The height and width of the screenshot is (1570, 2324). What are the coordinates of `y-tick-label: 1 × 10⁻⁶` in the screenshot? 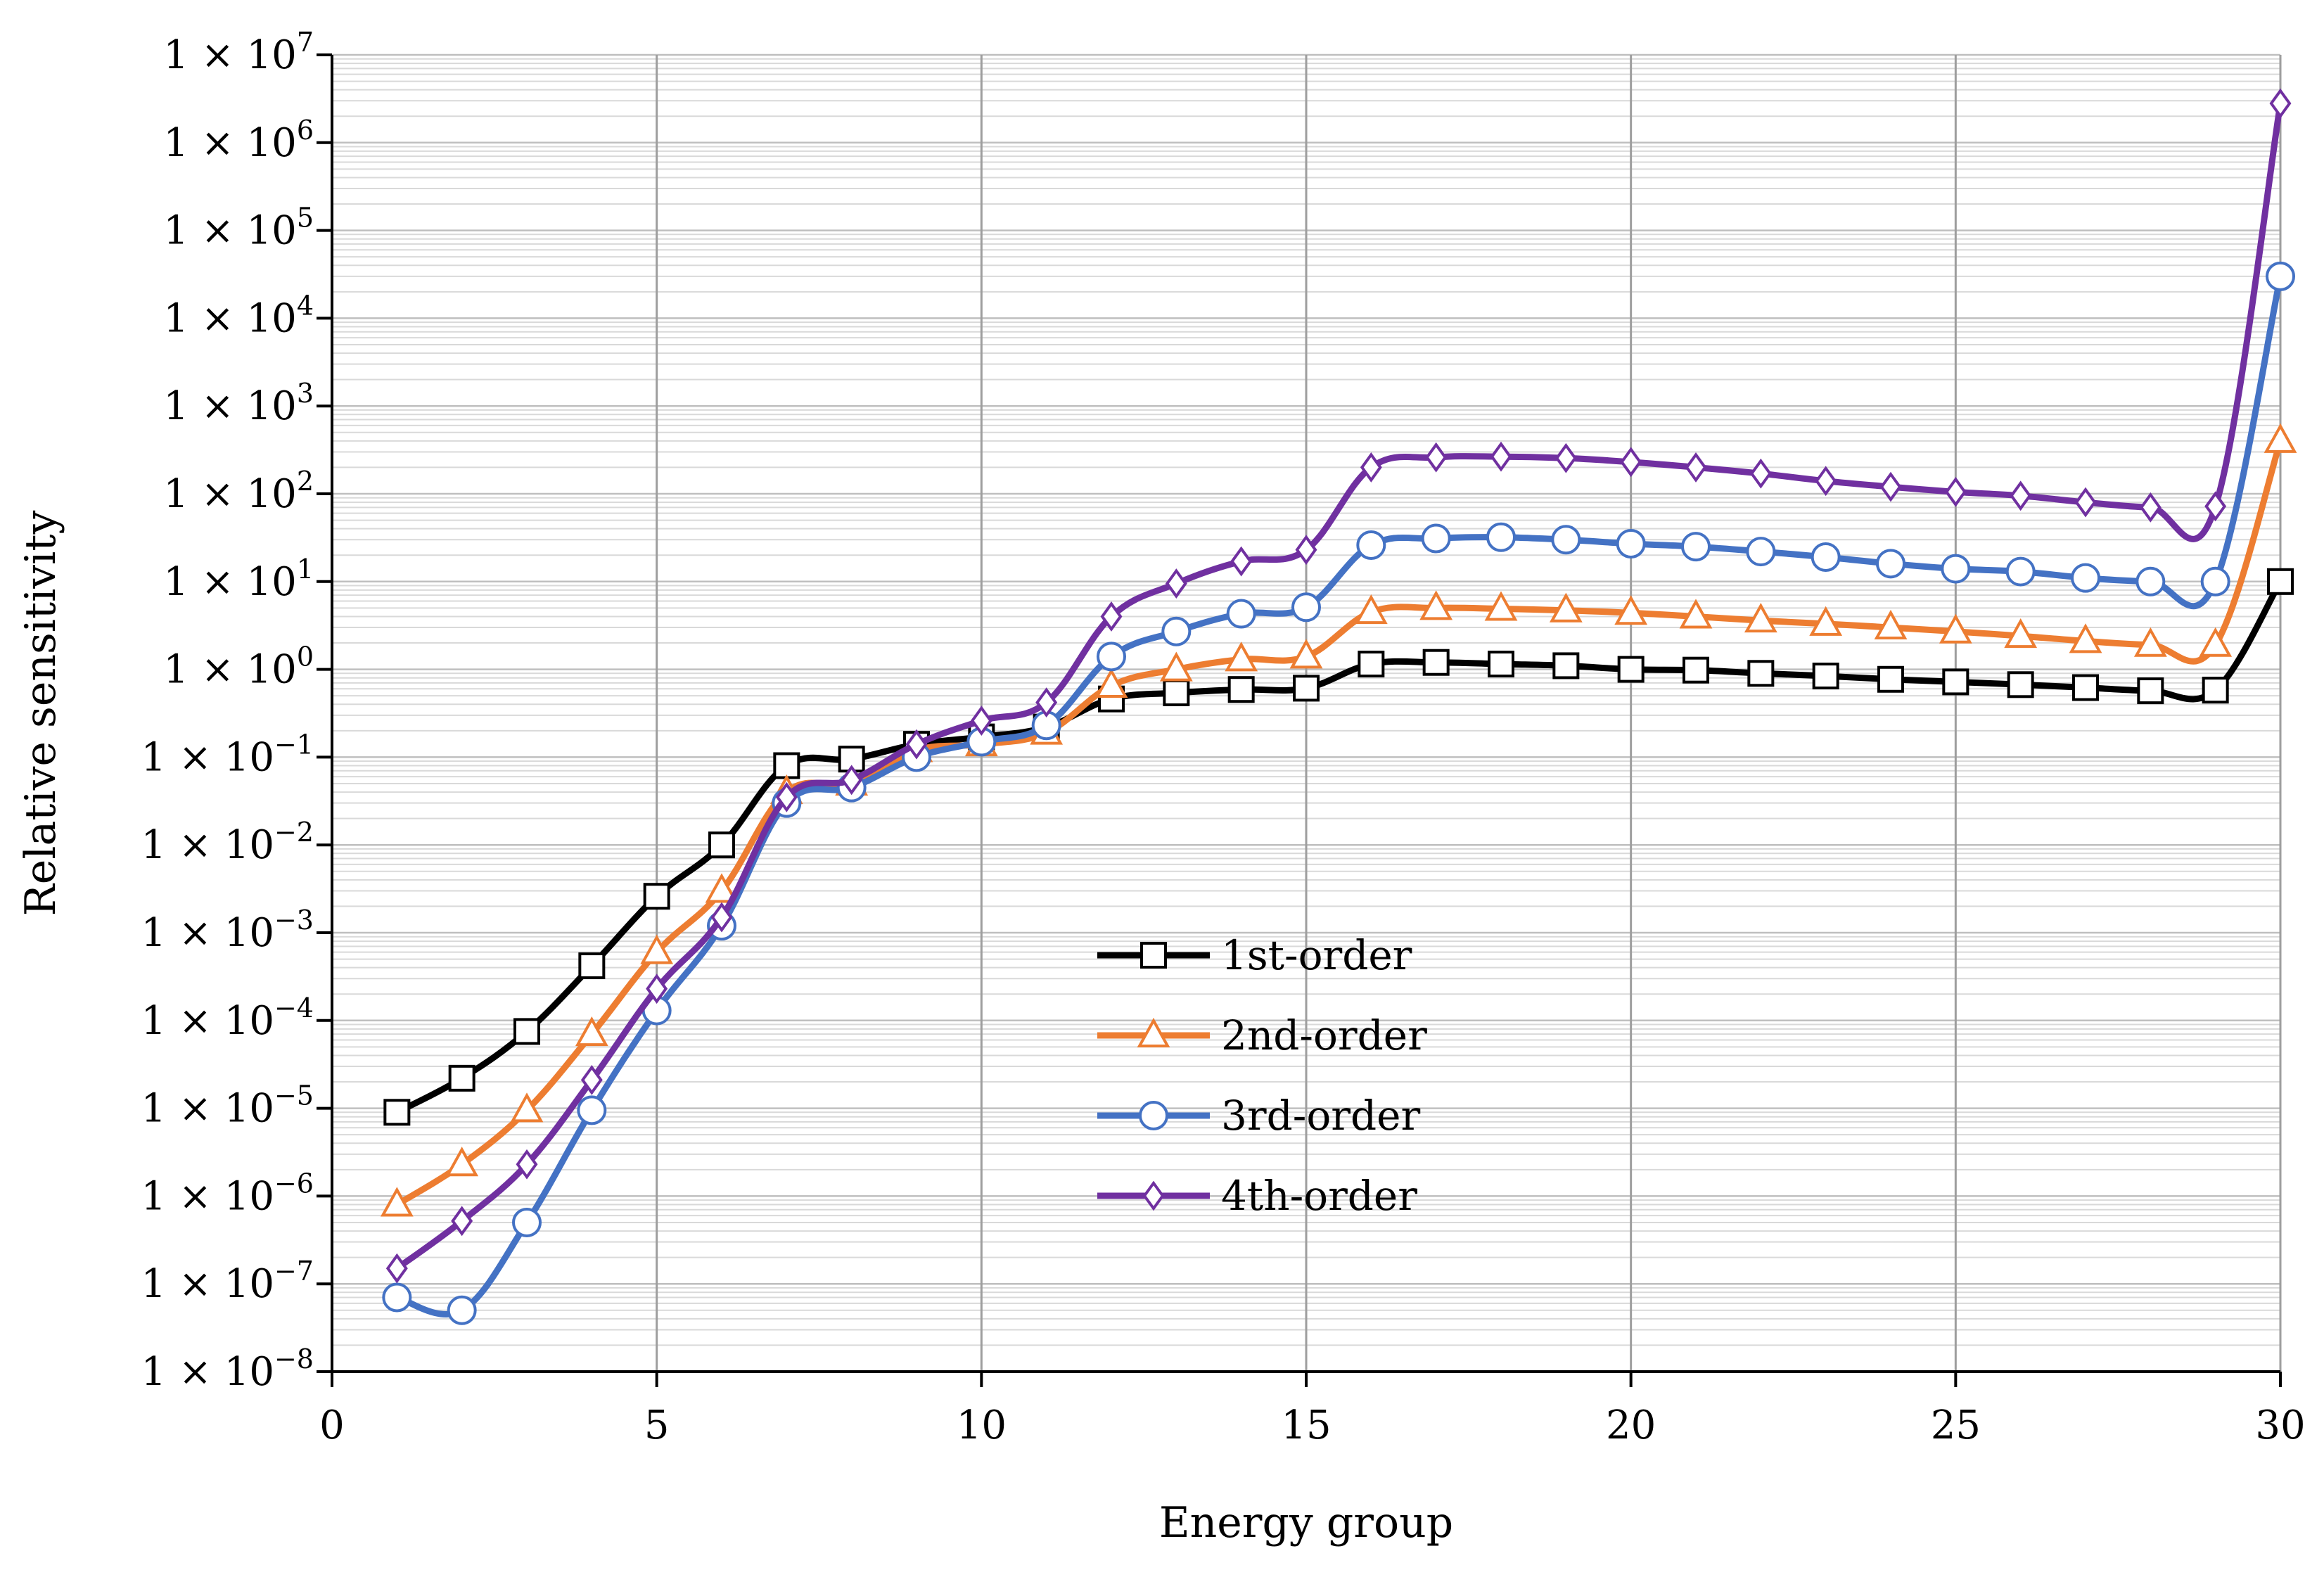 It's located at (227, 1193).